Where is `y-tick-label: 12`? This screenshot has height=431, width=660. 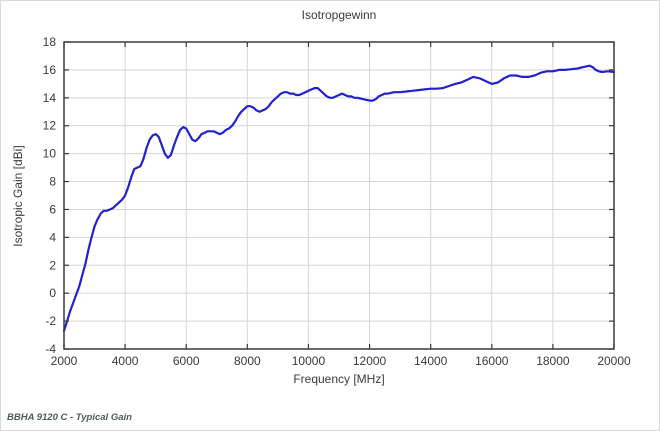 y-tick-label: 12 is located at coordinates (50, 126).